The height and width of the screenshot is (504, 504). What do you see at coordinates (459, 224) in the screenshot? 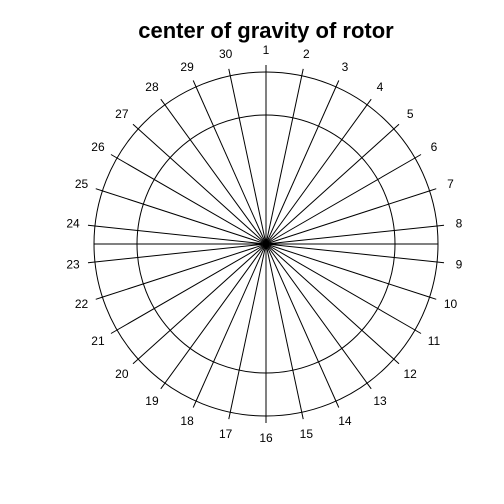
I see `tick-label-8: 8` at bounding box center [459, 224].